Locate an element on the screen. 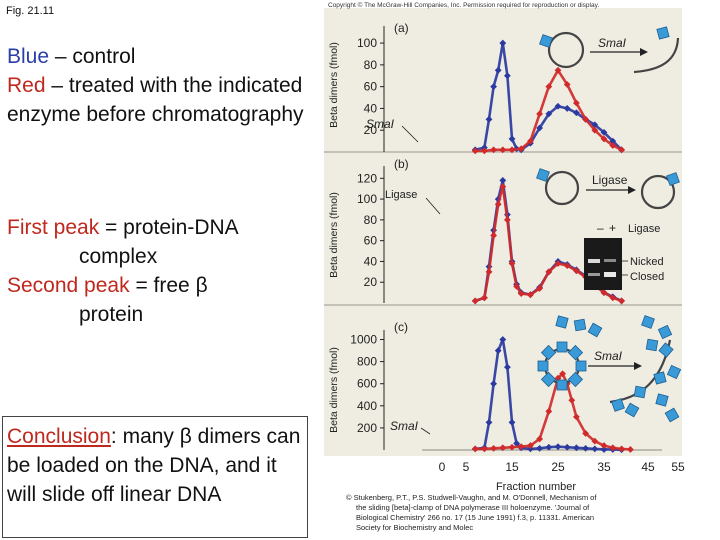 Image resolution: width=720 pixels, height=540 pixels. diagram-label-ligase-b: Ligase is located at coordinates (610, 180).